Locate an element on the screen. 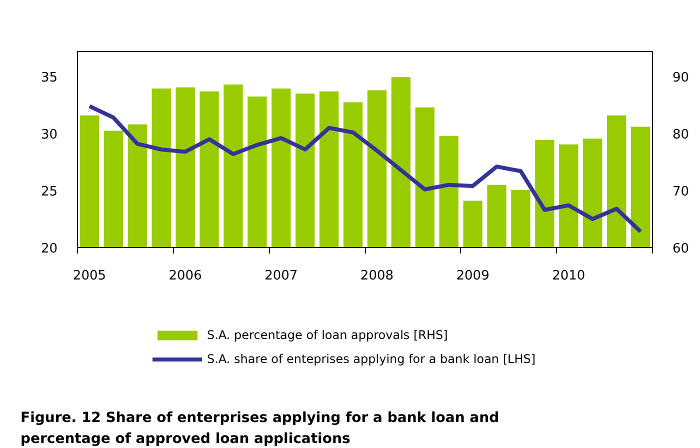 The height and width of the screenshot is (448, 700). y-tick-label: 25 is located at coordinates (49, 192).